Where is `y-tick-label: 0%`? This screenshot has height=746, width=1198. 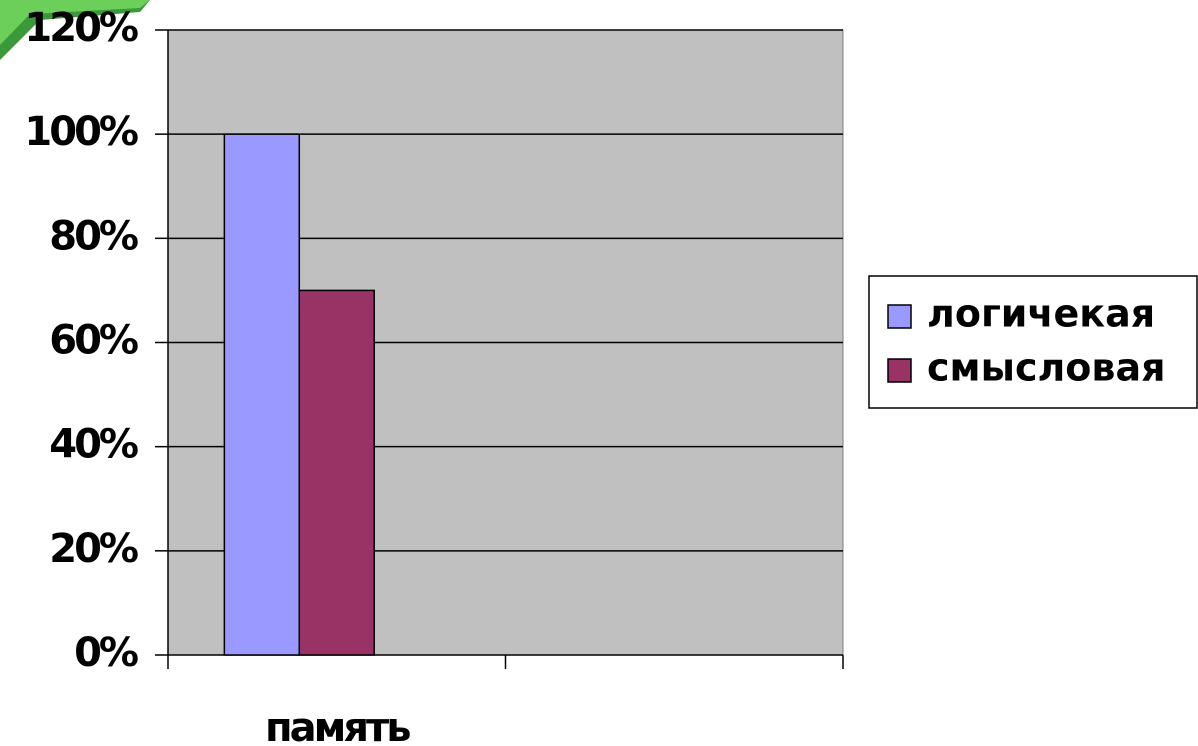
y-tick-label: 0% is located at coordinates (106, 653).